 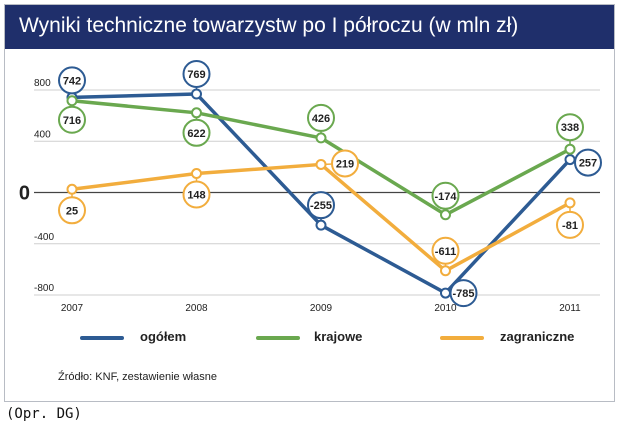 What do you see at coordinates (24, 194) in the screenshot?
I see `y-tick-label-2: 0` at bounding box center [24, 194].